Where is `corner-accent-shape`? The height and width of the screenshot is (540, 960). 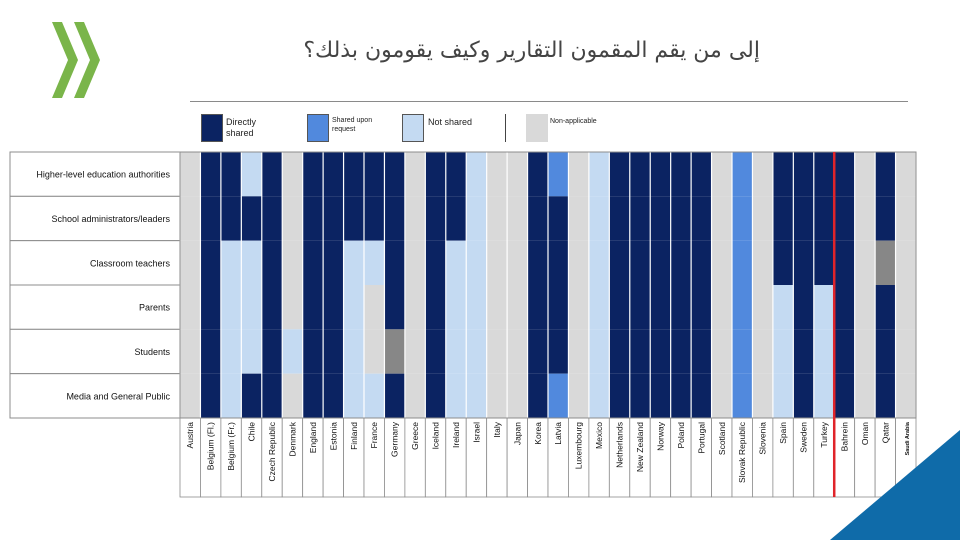
corner-accent-shape is located at coordinates (895, 485).